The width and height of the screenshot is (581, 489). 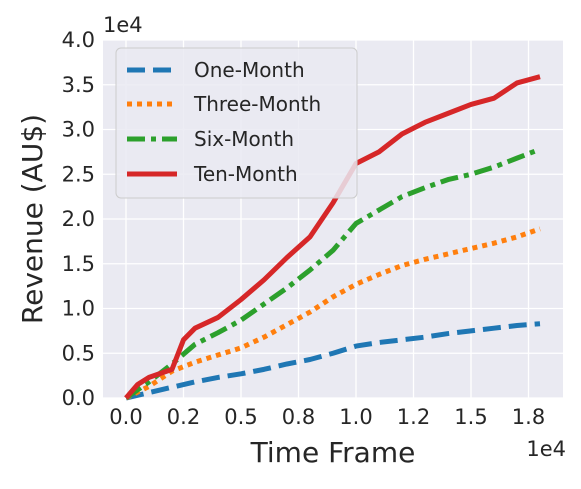 I want to click on y-tick-label: 3.5, so click(x=78, y=85).